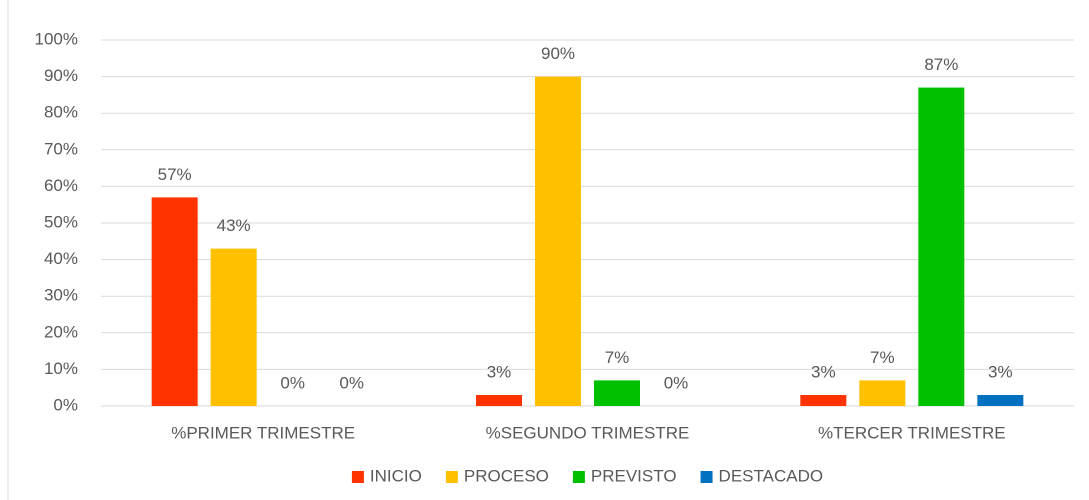 Image resolution: width=1089 pixels, height=500 pixels. Describe the element at coordinates (61, 331) in the screenshot. I see `y-tick-label: 20%` at that location.